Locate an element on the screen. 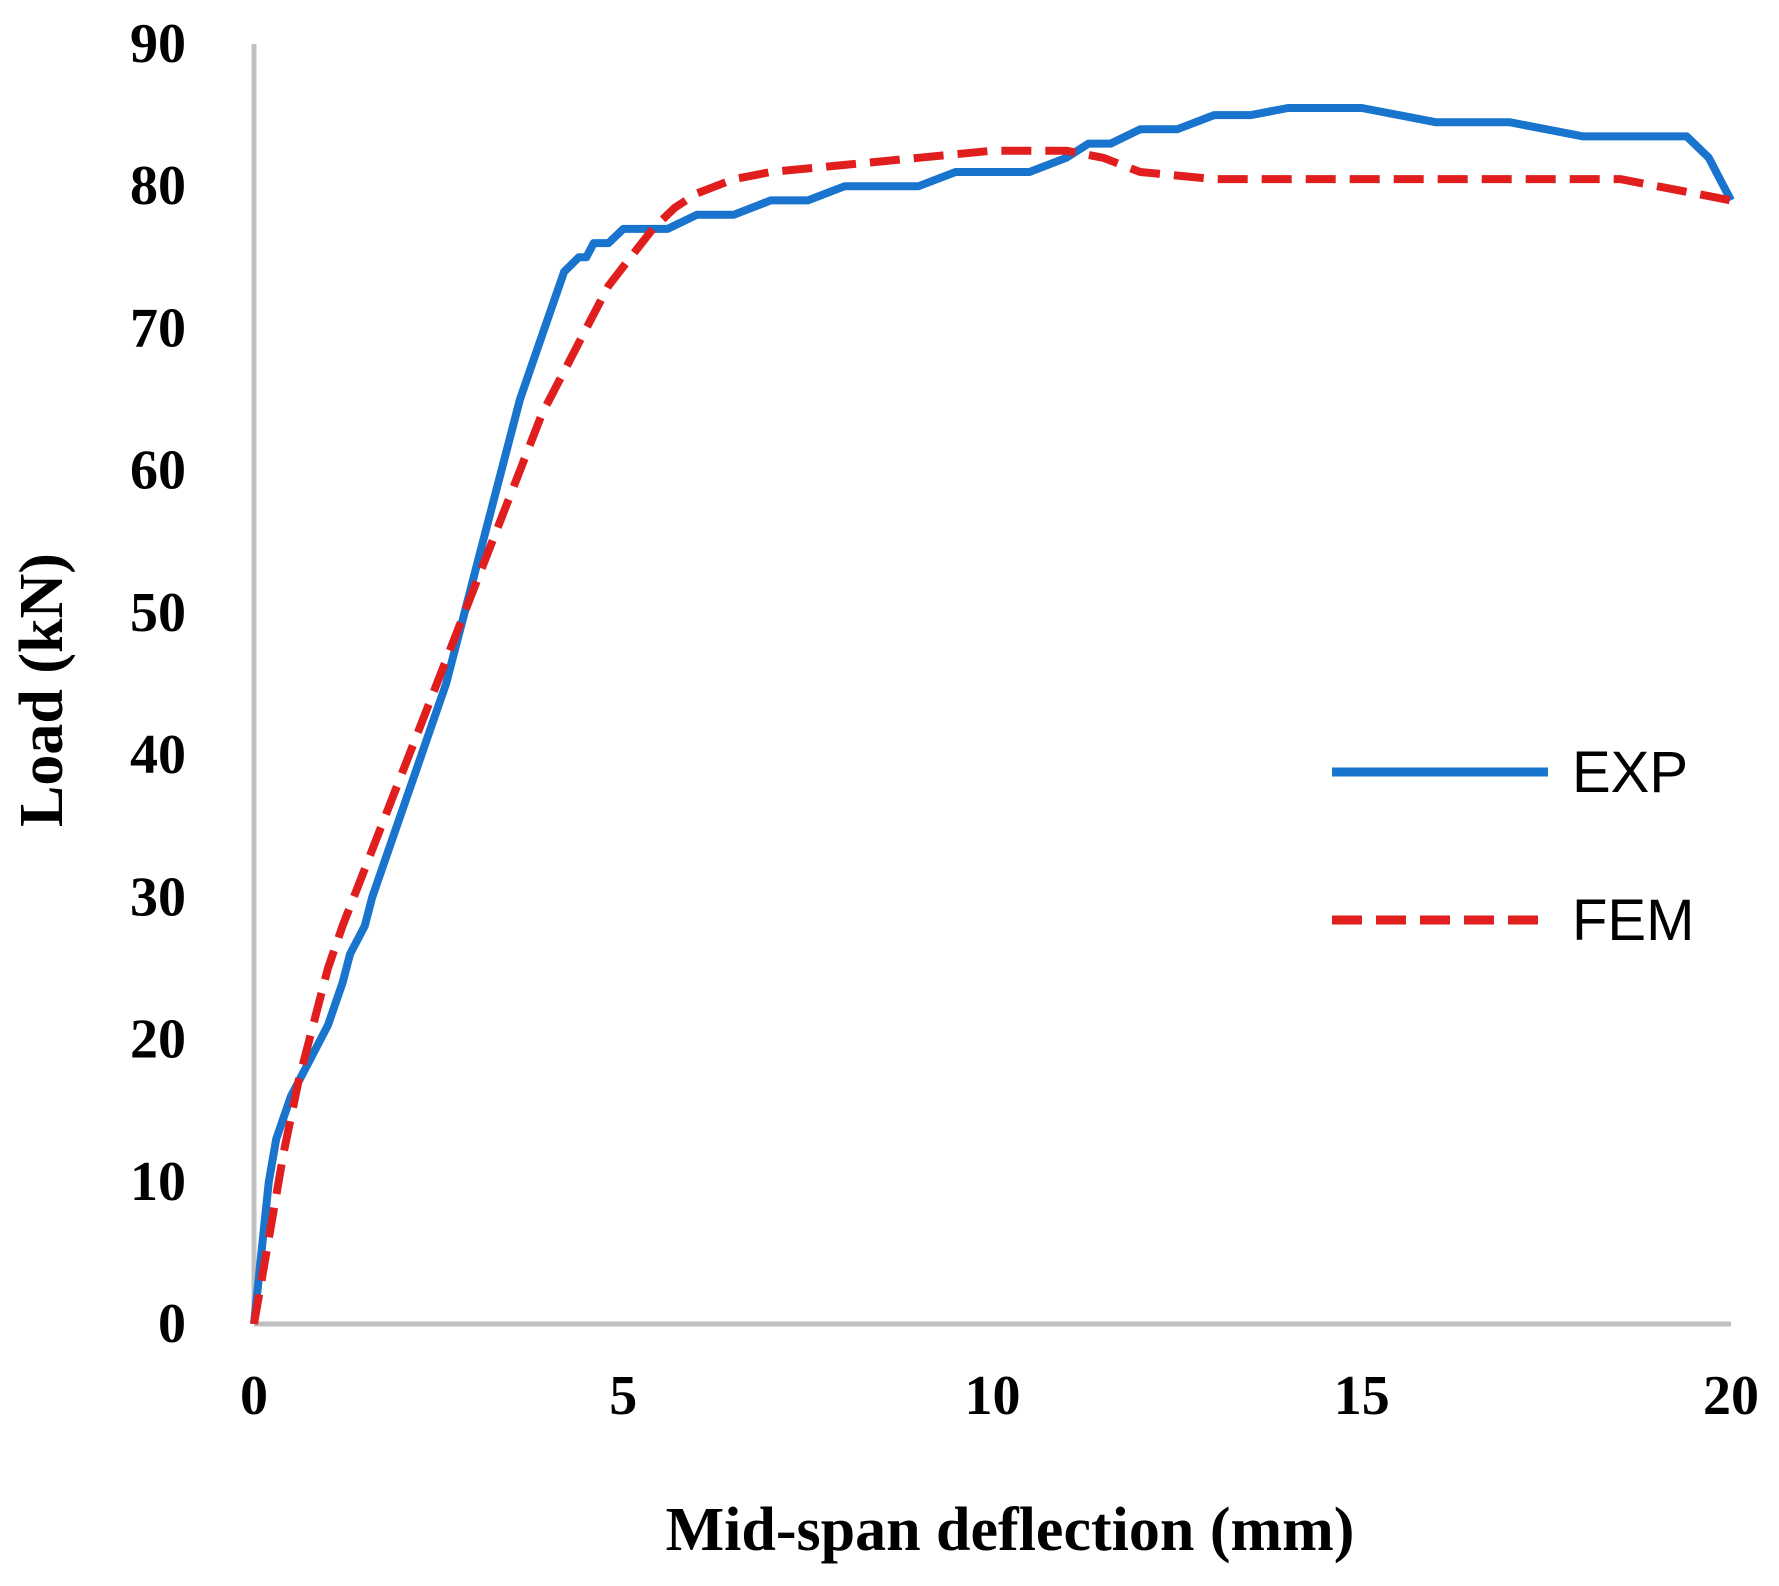 This screenshot has height=1586, width=1779. x-axis-title: Mid-span deflection (mm) is located at coordinates (1010, 1530).